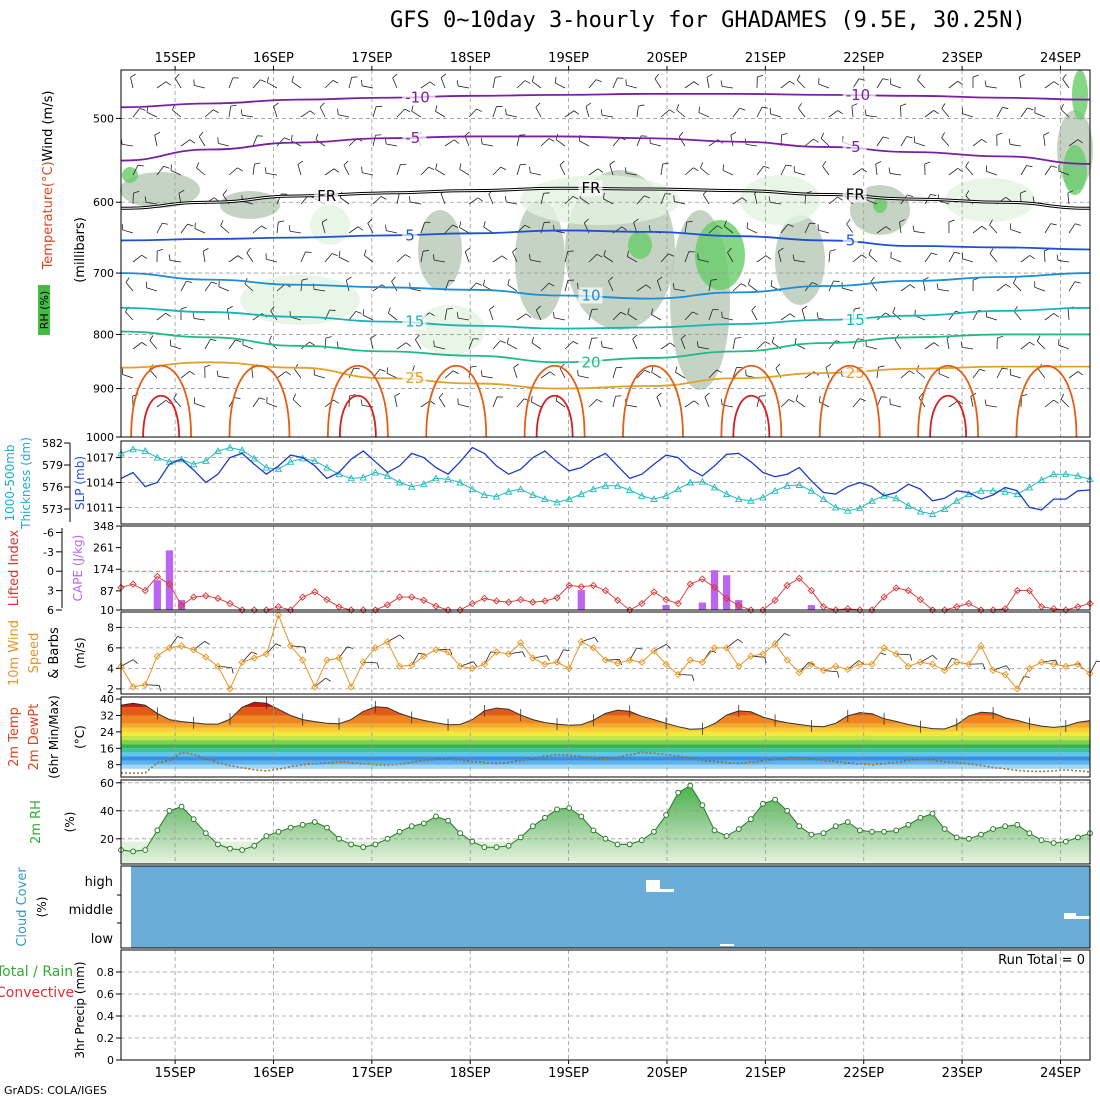 The width and height of the screenshot is (1100, 1104). What do you see at coordinates (1060, 58) in the screenshot?
I see `top-date-tick-label: 24SEP` at bounding box center [1060, 58].